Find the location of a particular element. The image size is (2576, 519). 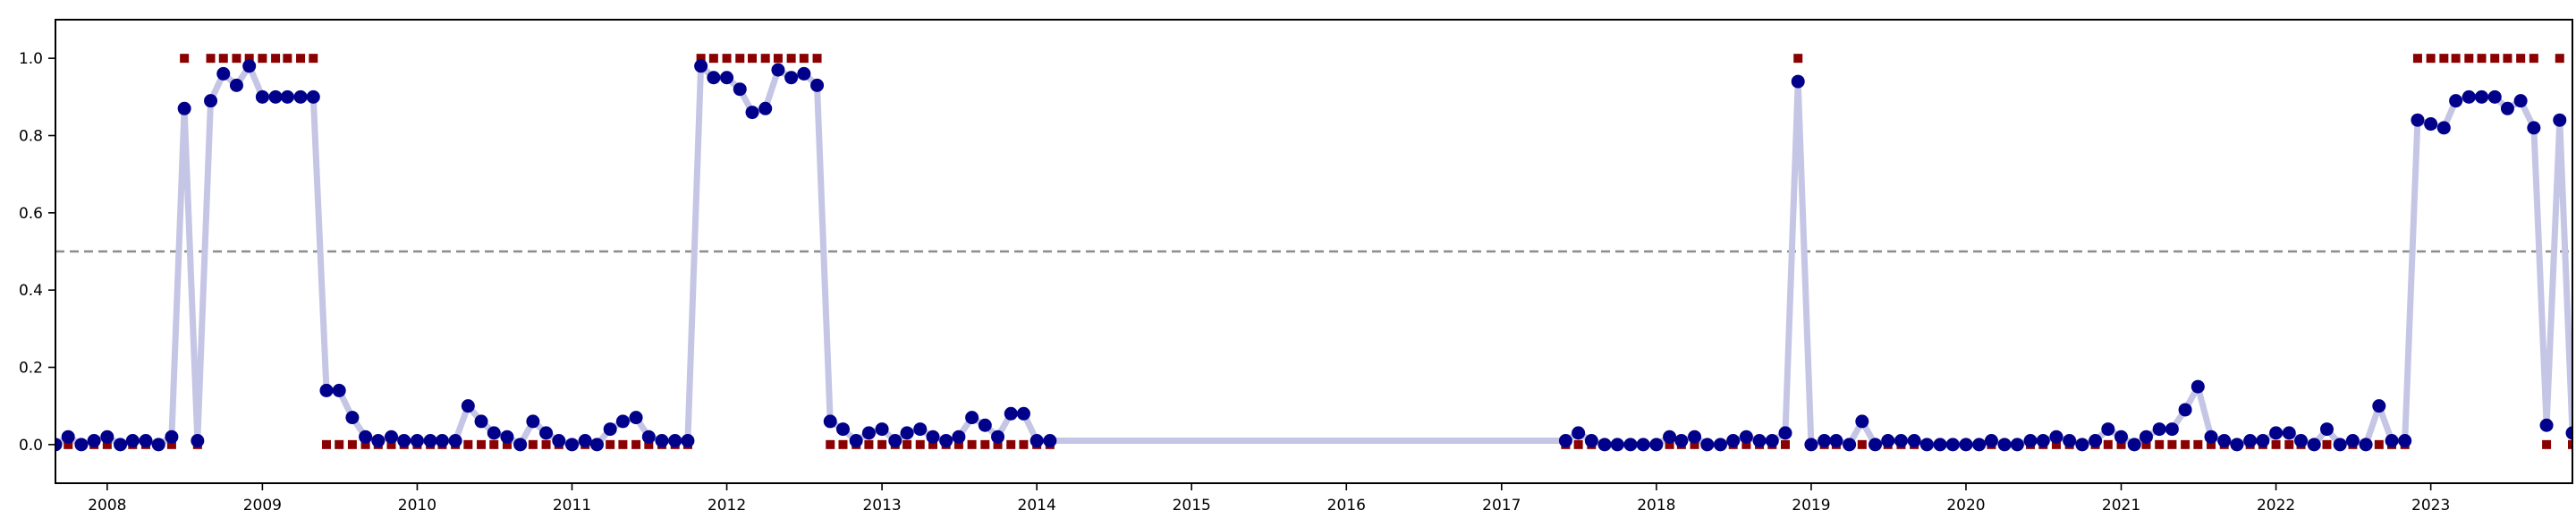

y-tick-label: 0.8 is located at coordinates (31, 137).